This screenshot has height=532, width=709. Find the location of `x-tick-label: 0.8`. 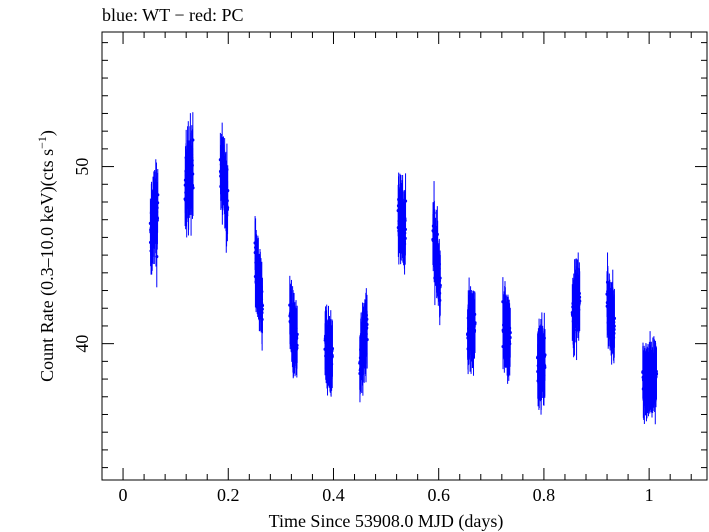

x-tick-label: 0.8 is located at coordinates (544, 495).